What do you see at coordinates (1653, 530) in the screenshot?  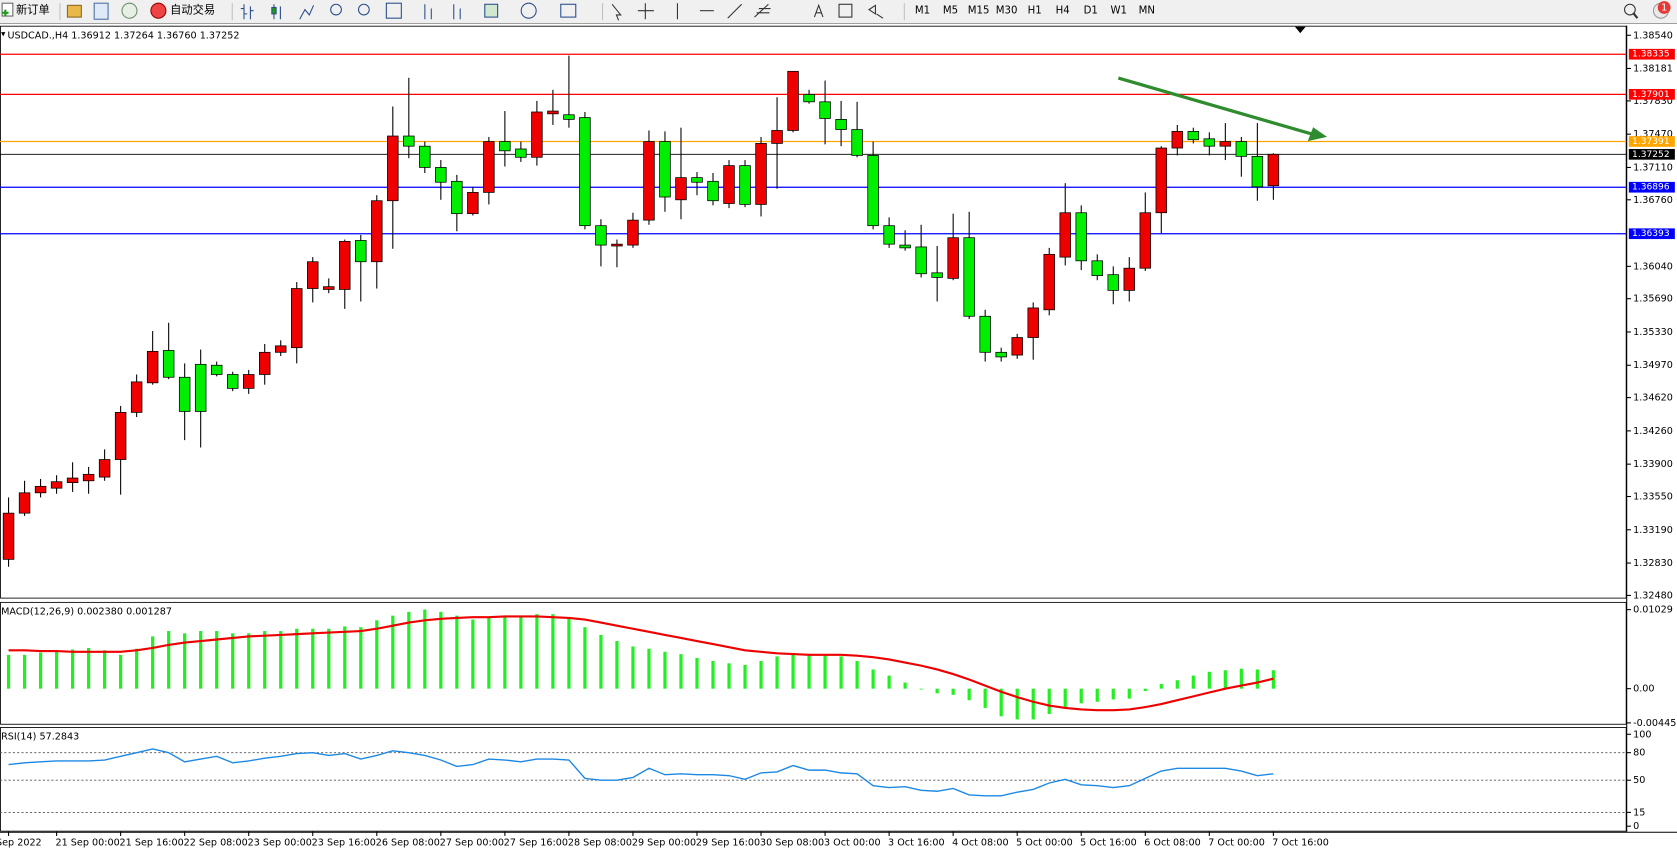 I see `y-tick-label: 1.33190` at bounding box center [1653, 530].